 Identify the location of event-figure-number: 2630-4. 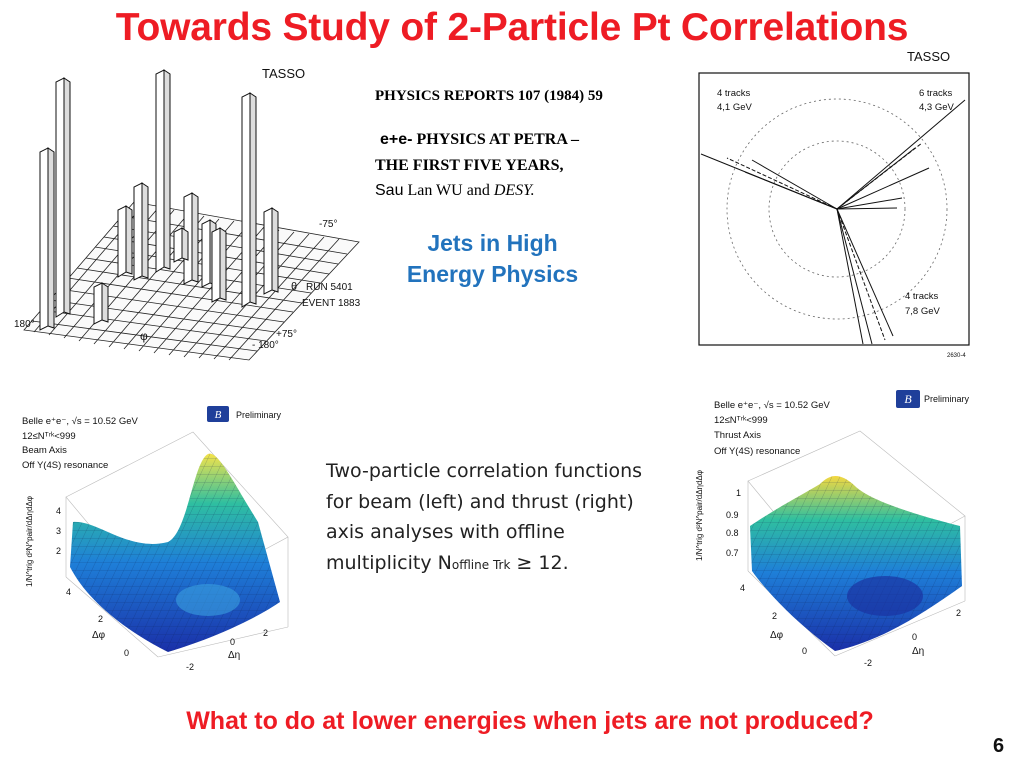
(956, 356).